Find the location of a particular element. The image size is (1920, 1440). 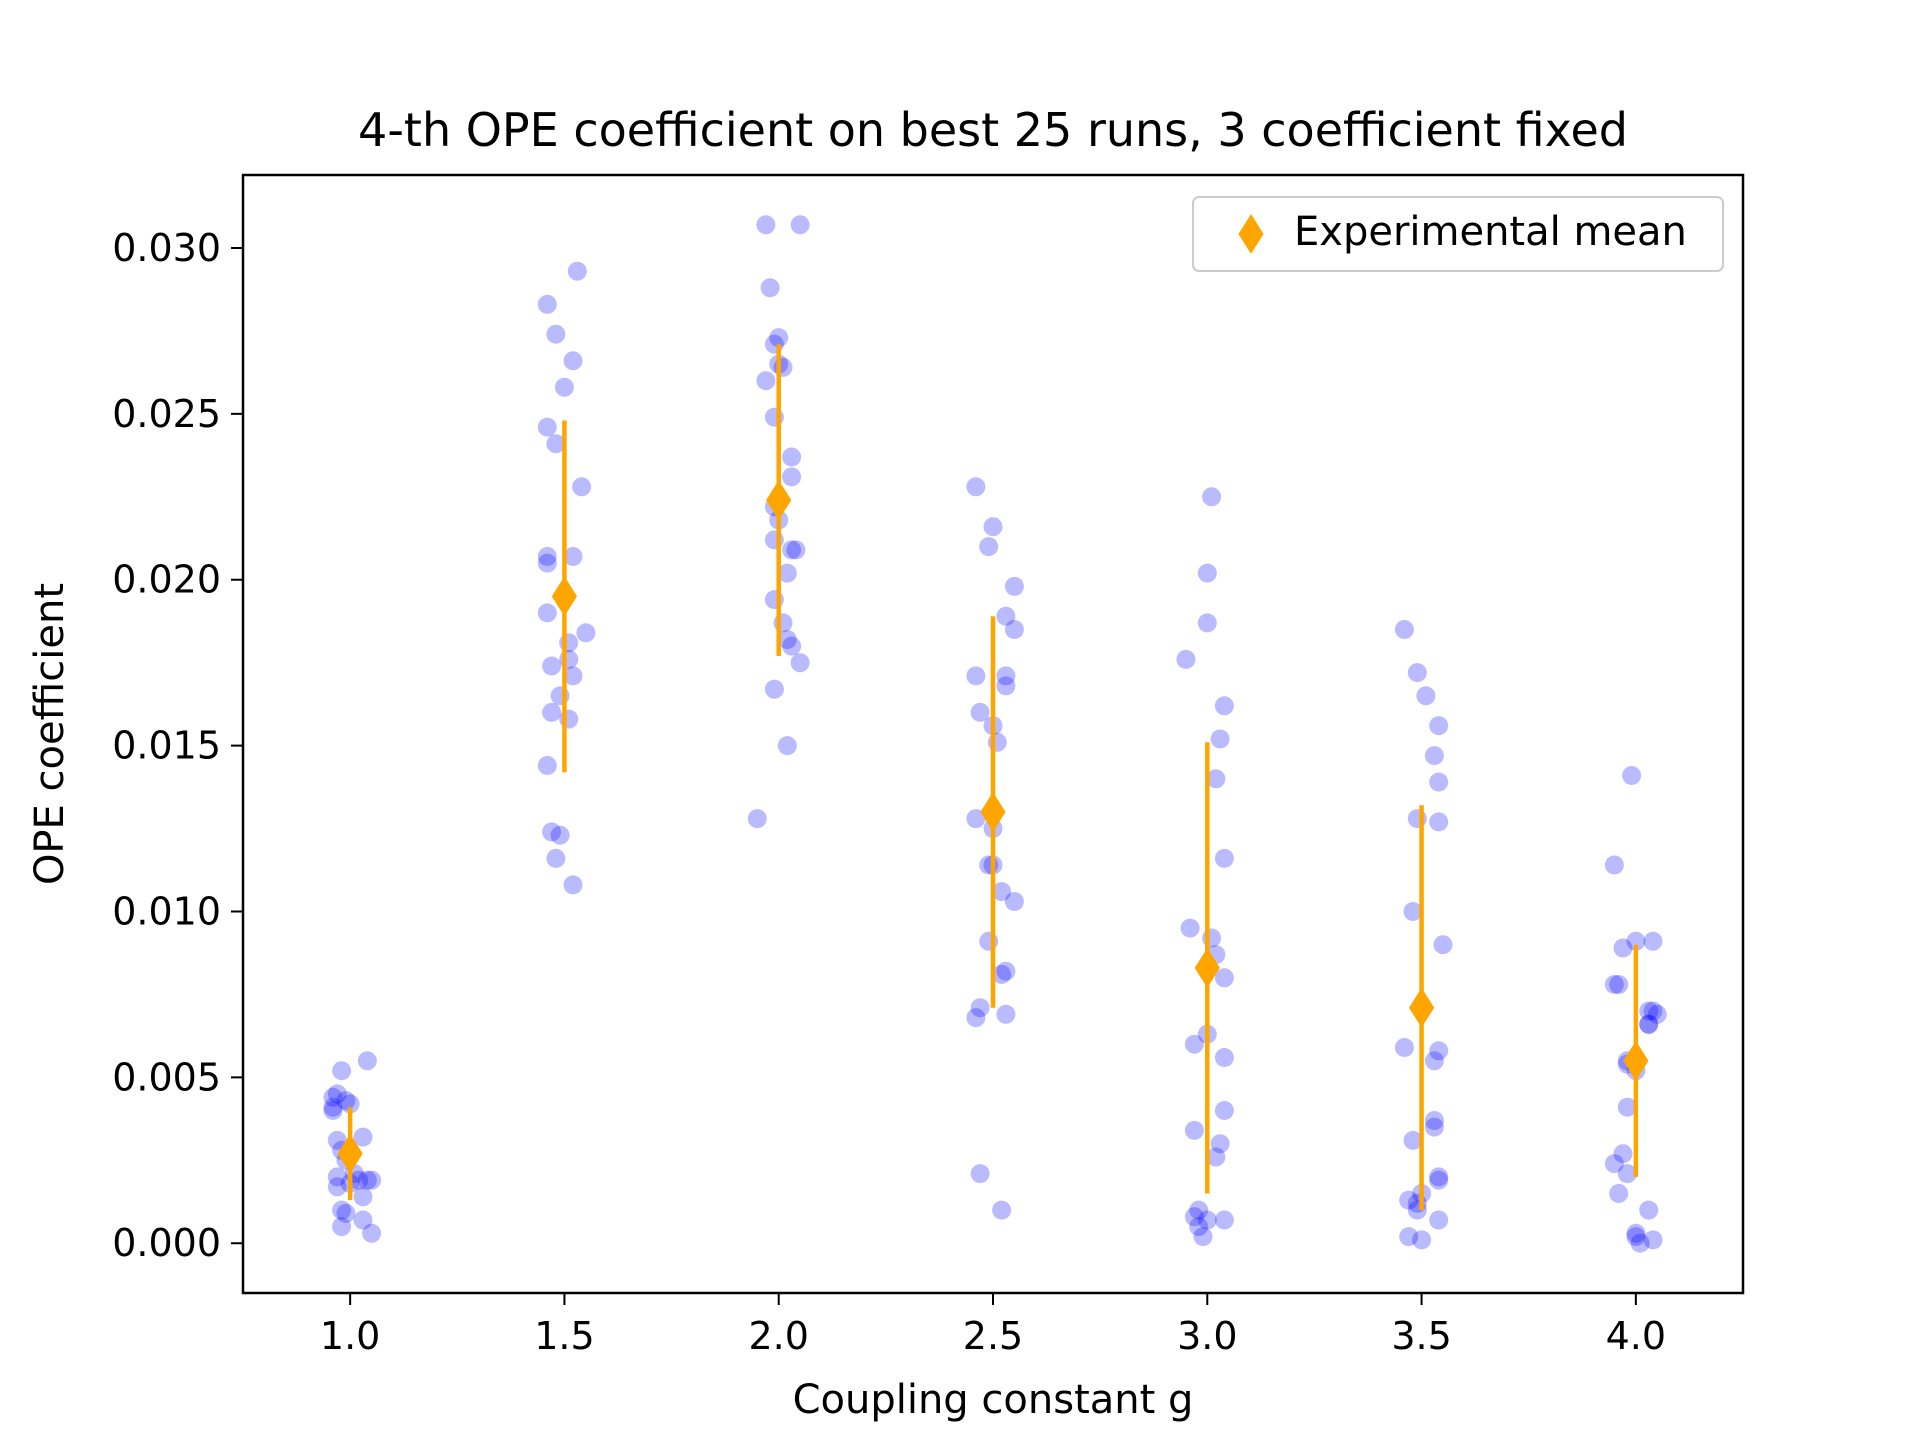

y-tick-label: 0.030 is located at coordinates (166, 248).